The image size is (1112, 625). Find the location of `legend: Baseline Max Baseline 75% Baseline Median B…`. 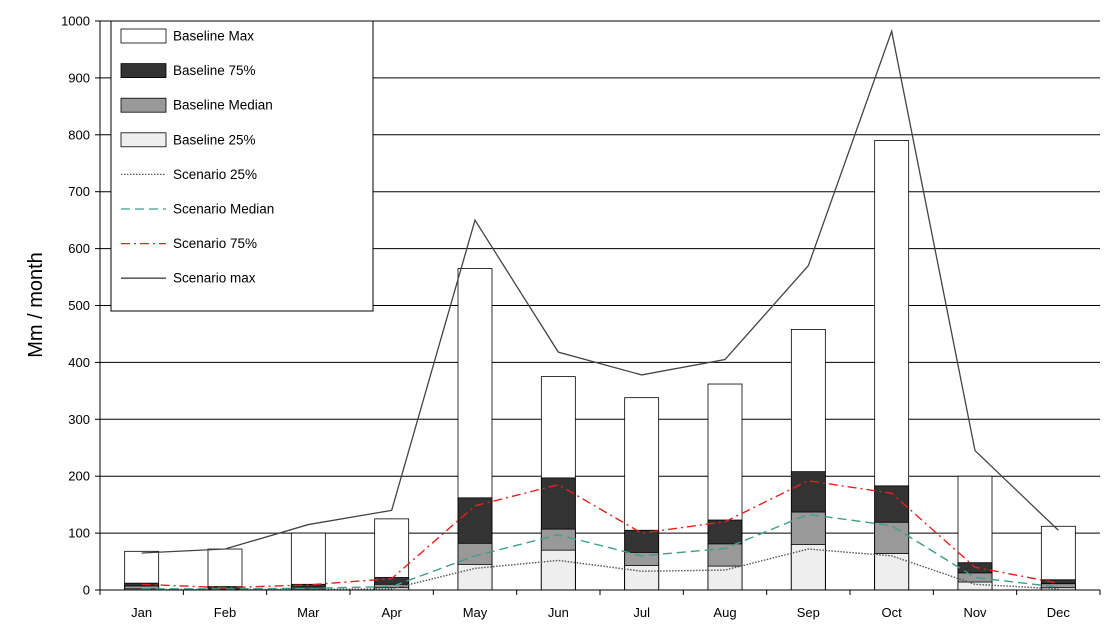

legend: Baseline Max Baseline 75% Baseline Median B… is located at coordinates (242, 166).